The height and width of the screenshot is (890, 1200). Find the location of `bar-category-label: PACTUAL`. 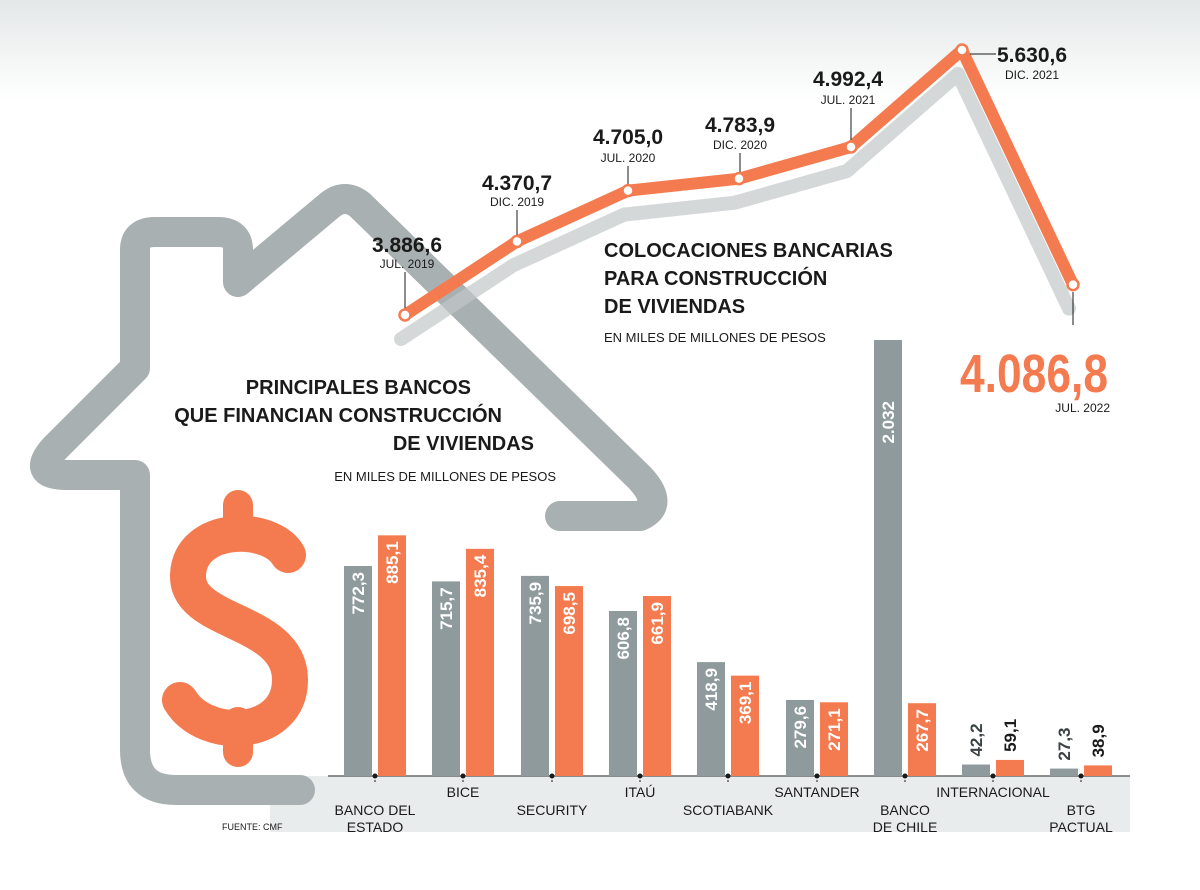

bar-category-label: PACTUAL is located at coordinates (1081, 827).